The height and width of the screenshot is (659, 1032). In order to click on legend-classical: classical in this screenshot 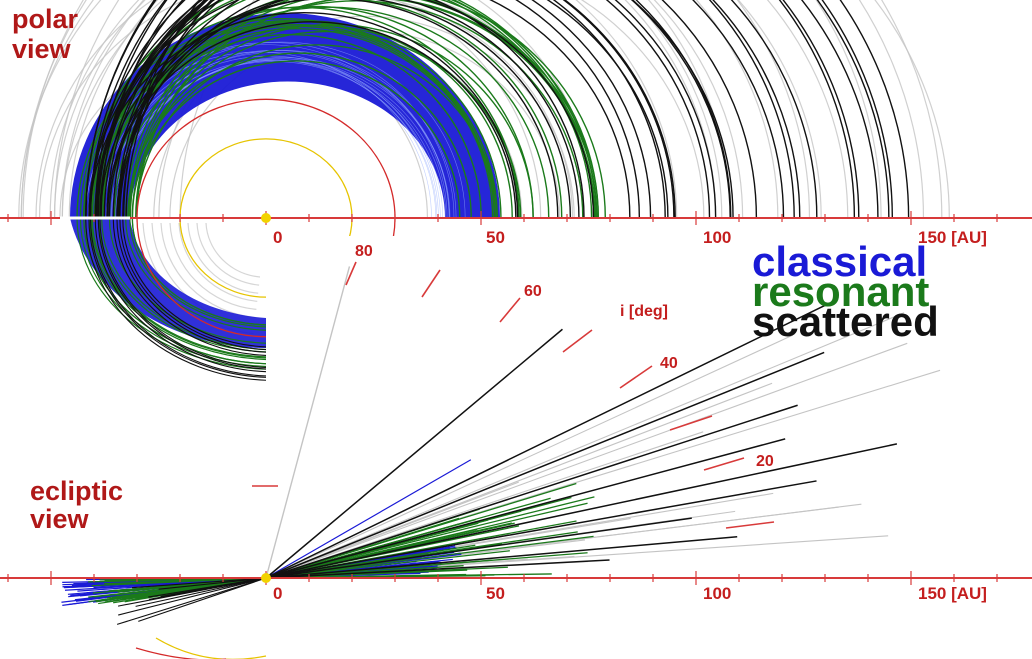, I will do `click(839, 261)`.